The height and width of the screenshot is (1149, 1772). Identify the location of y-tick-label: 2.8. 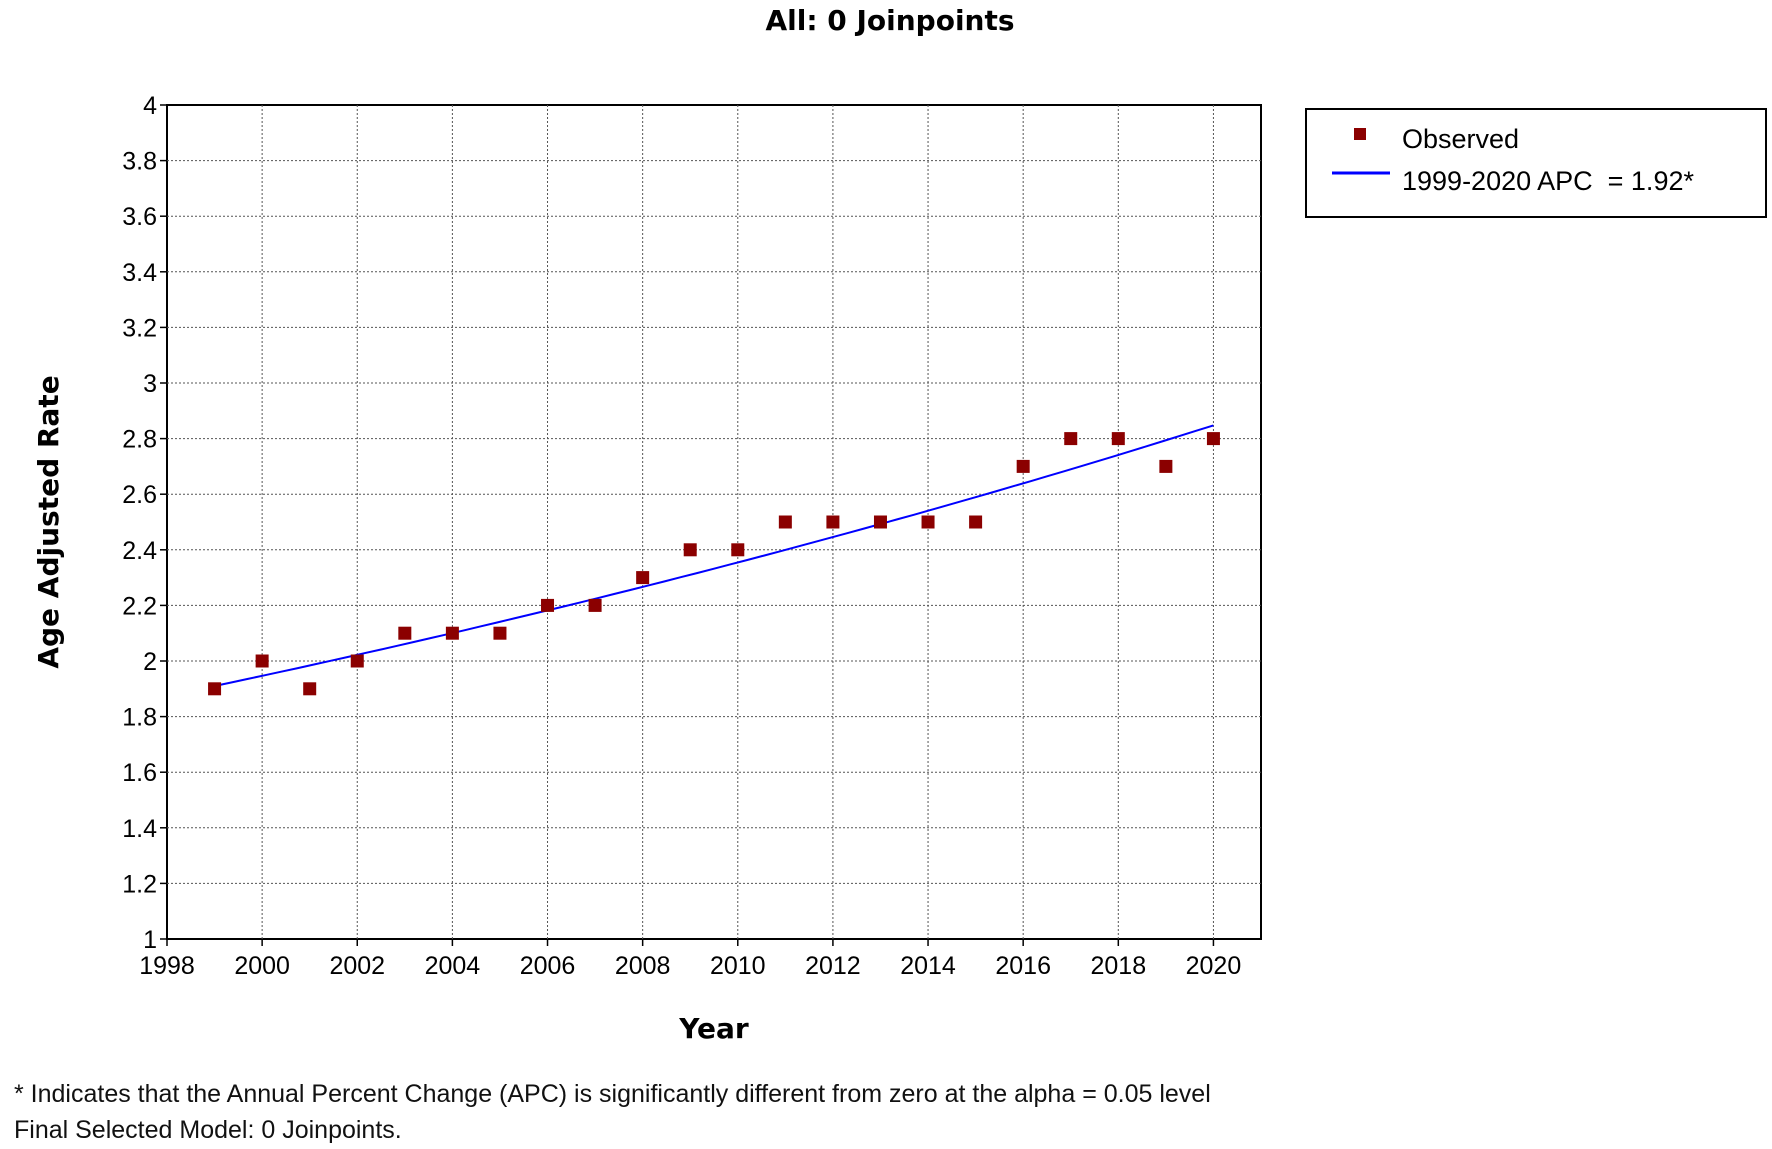
(139, 440).